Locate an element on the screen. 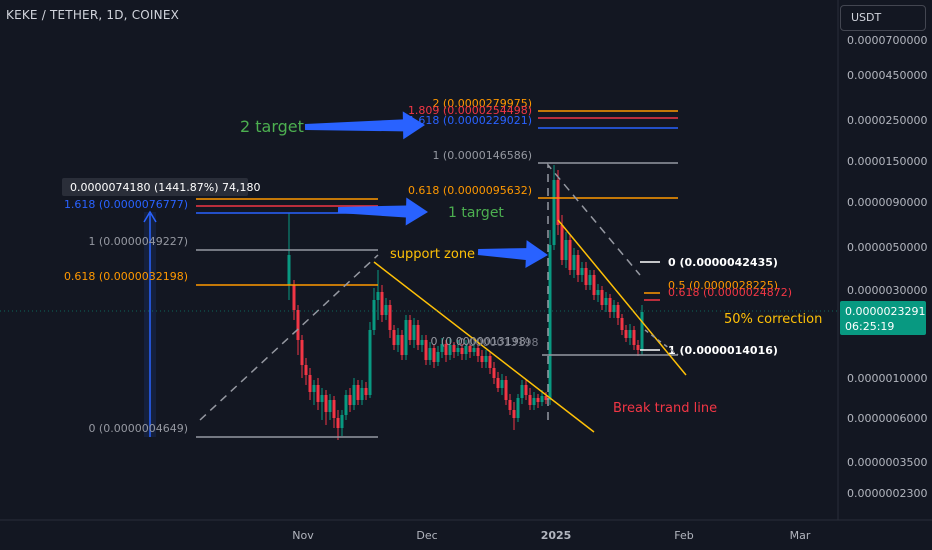 The height and width of the screenshot is (550, 932). fib-right-label: 0.618 (0.0000024872) is located at coordinates (730, 292).